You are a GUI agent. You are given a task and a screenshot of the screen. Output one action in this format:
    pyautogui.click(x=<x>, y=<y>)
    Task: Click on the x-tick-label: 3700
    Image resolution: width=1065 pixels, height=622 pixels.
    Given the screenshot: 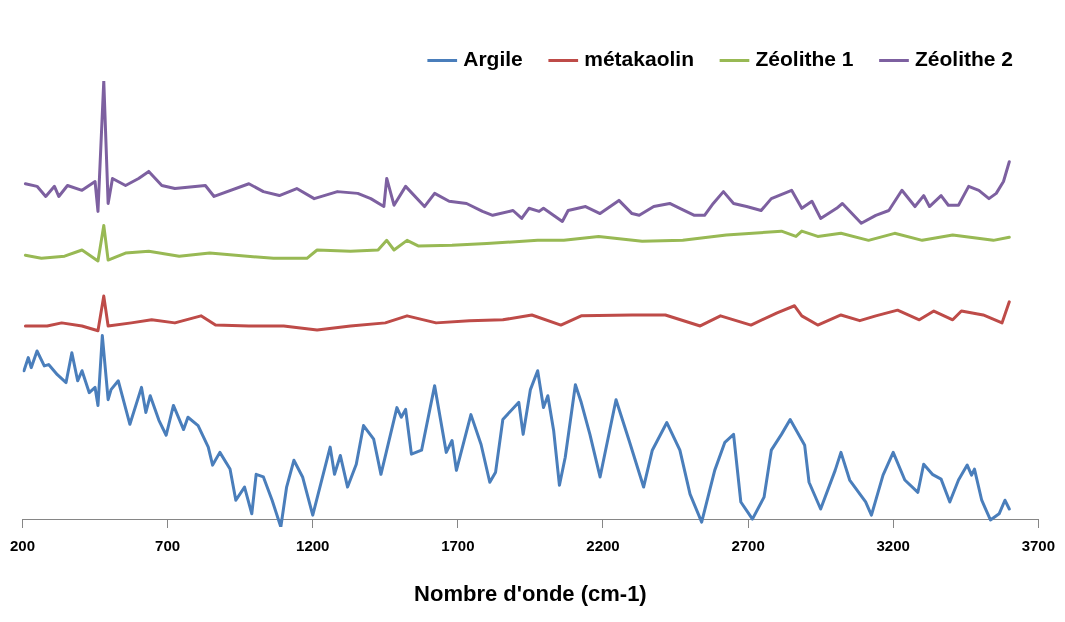 What is the action you would take?
    pyautogui.click(x=1038, y=546)
    